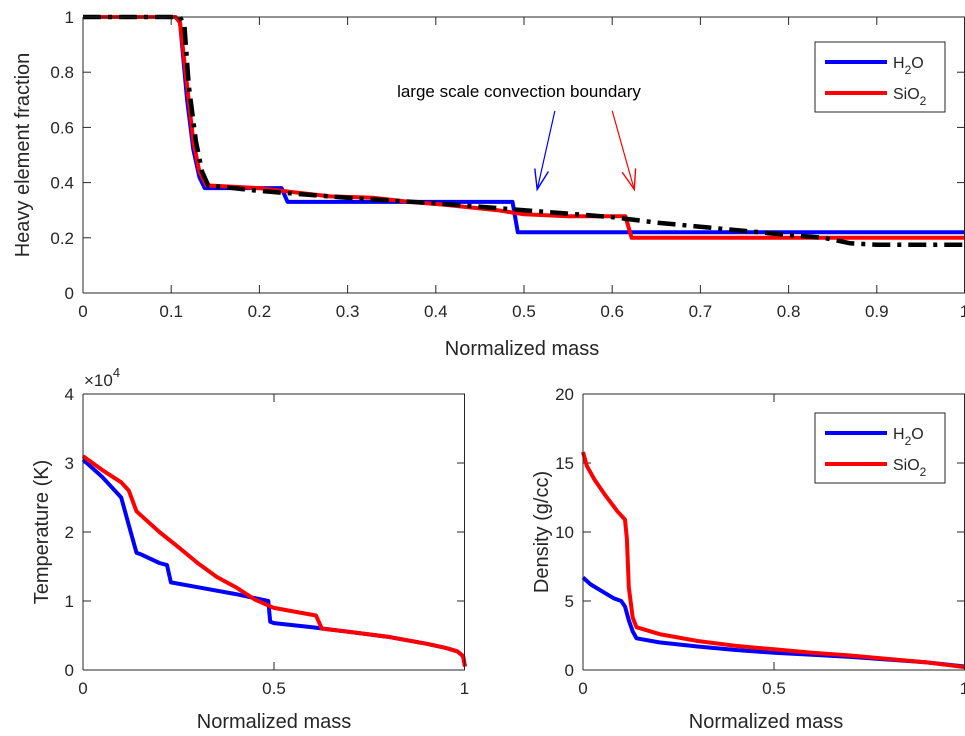  I want to click on y-tick-label: 0.8, so click(62, 72).